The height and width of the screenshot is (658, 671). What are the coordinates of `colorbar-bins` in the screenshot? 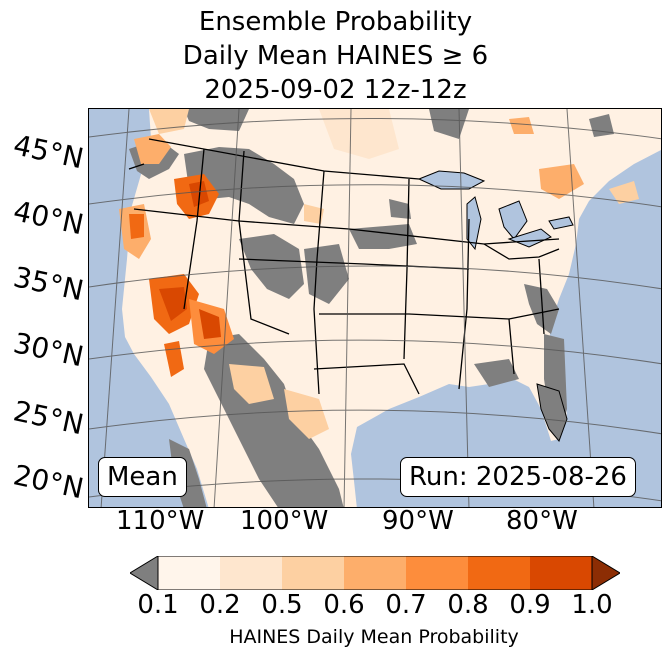 It's located at (375, 573).